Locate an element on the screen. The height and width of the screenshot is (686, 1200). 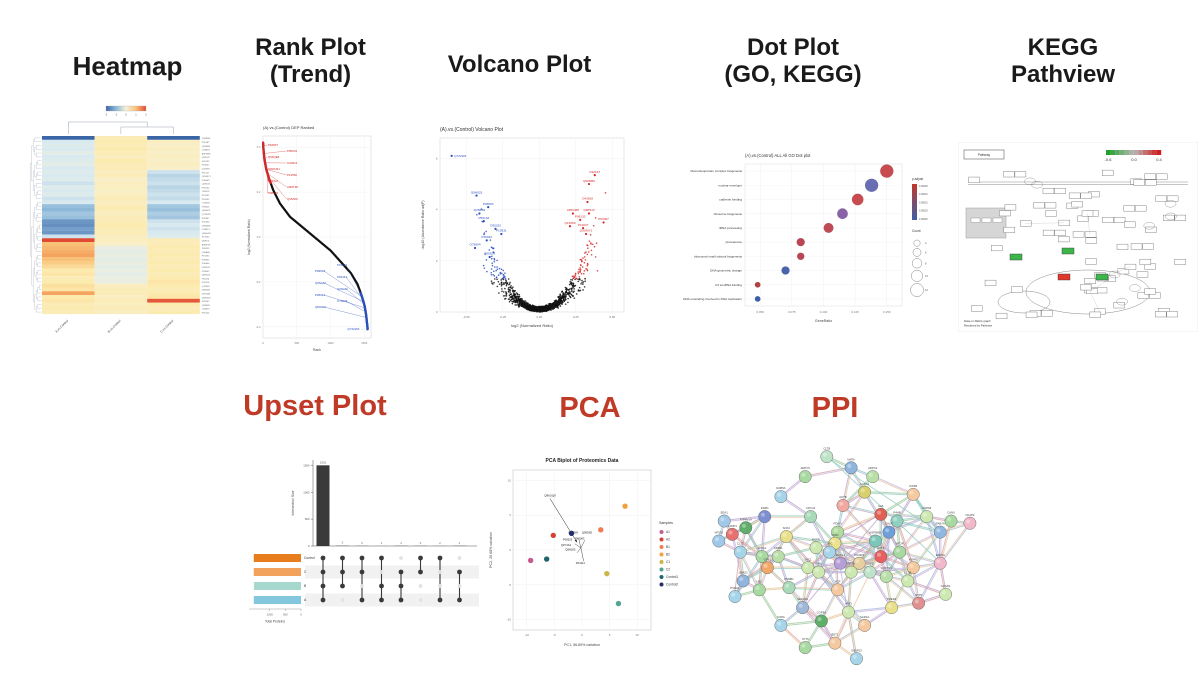
svg-text: RAB7A is located at coordinates (940, 524).